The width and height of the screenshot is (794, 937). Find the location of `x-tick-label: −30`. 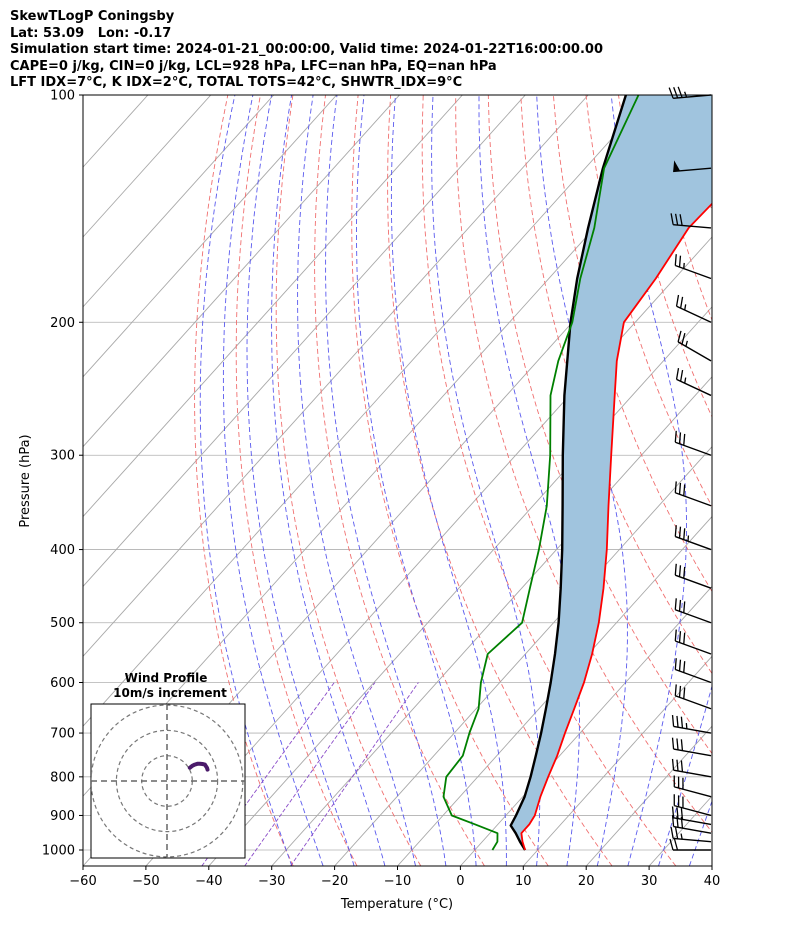

x-tick-label: −30 is located at coordinates (271, 881).